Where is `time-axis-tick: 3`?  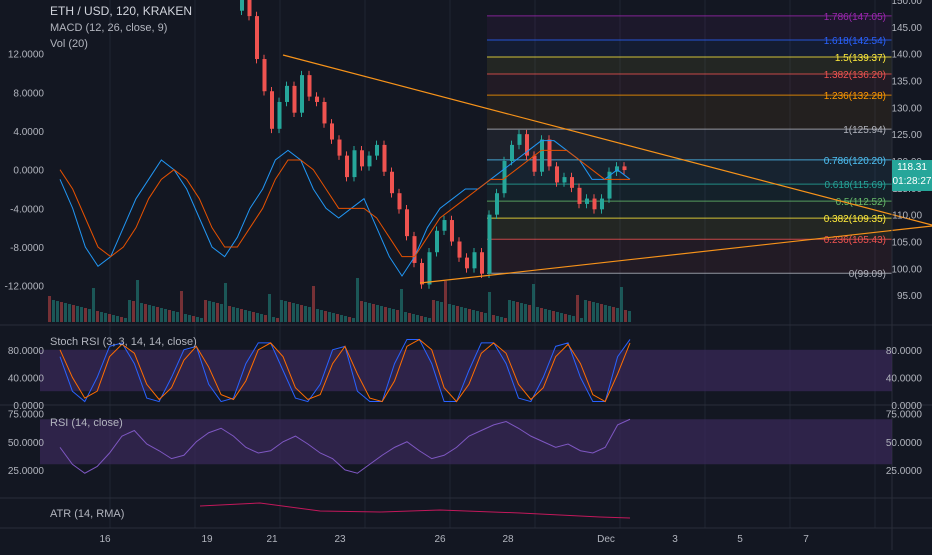 time-axis-tick: 3 is located at coordinates (675, 539).